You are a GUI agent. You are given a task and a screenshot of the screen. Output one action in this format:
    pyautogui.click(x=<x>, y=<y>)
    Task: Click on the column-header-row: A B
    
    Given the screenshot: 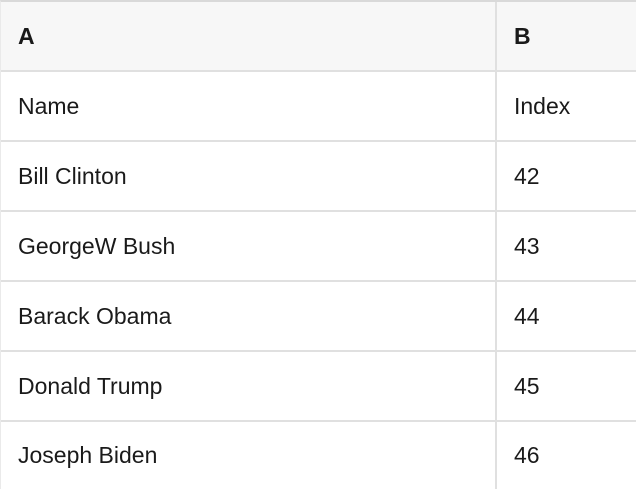 What is the action you would take?
    pyautogui.click(x=318, y=37)
    